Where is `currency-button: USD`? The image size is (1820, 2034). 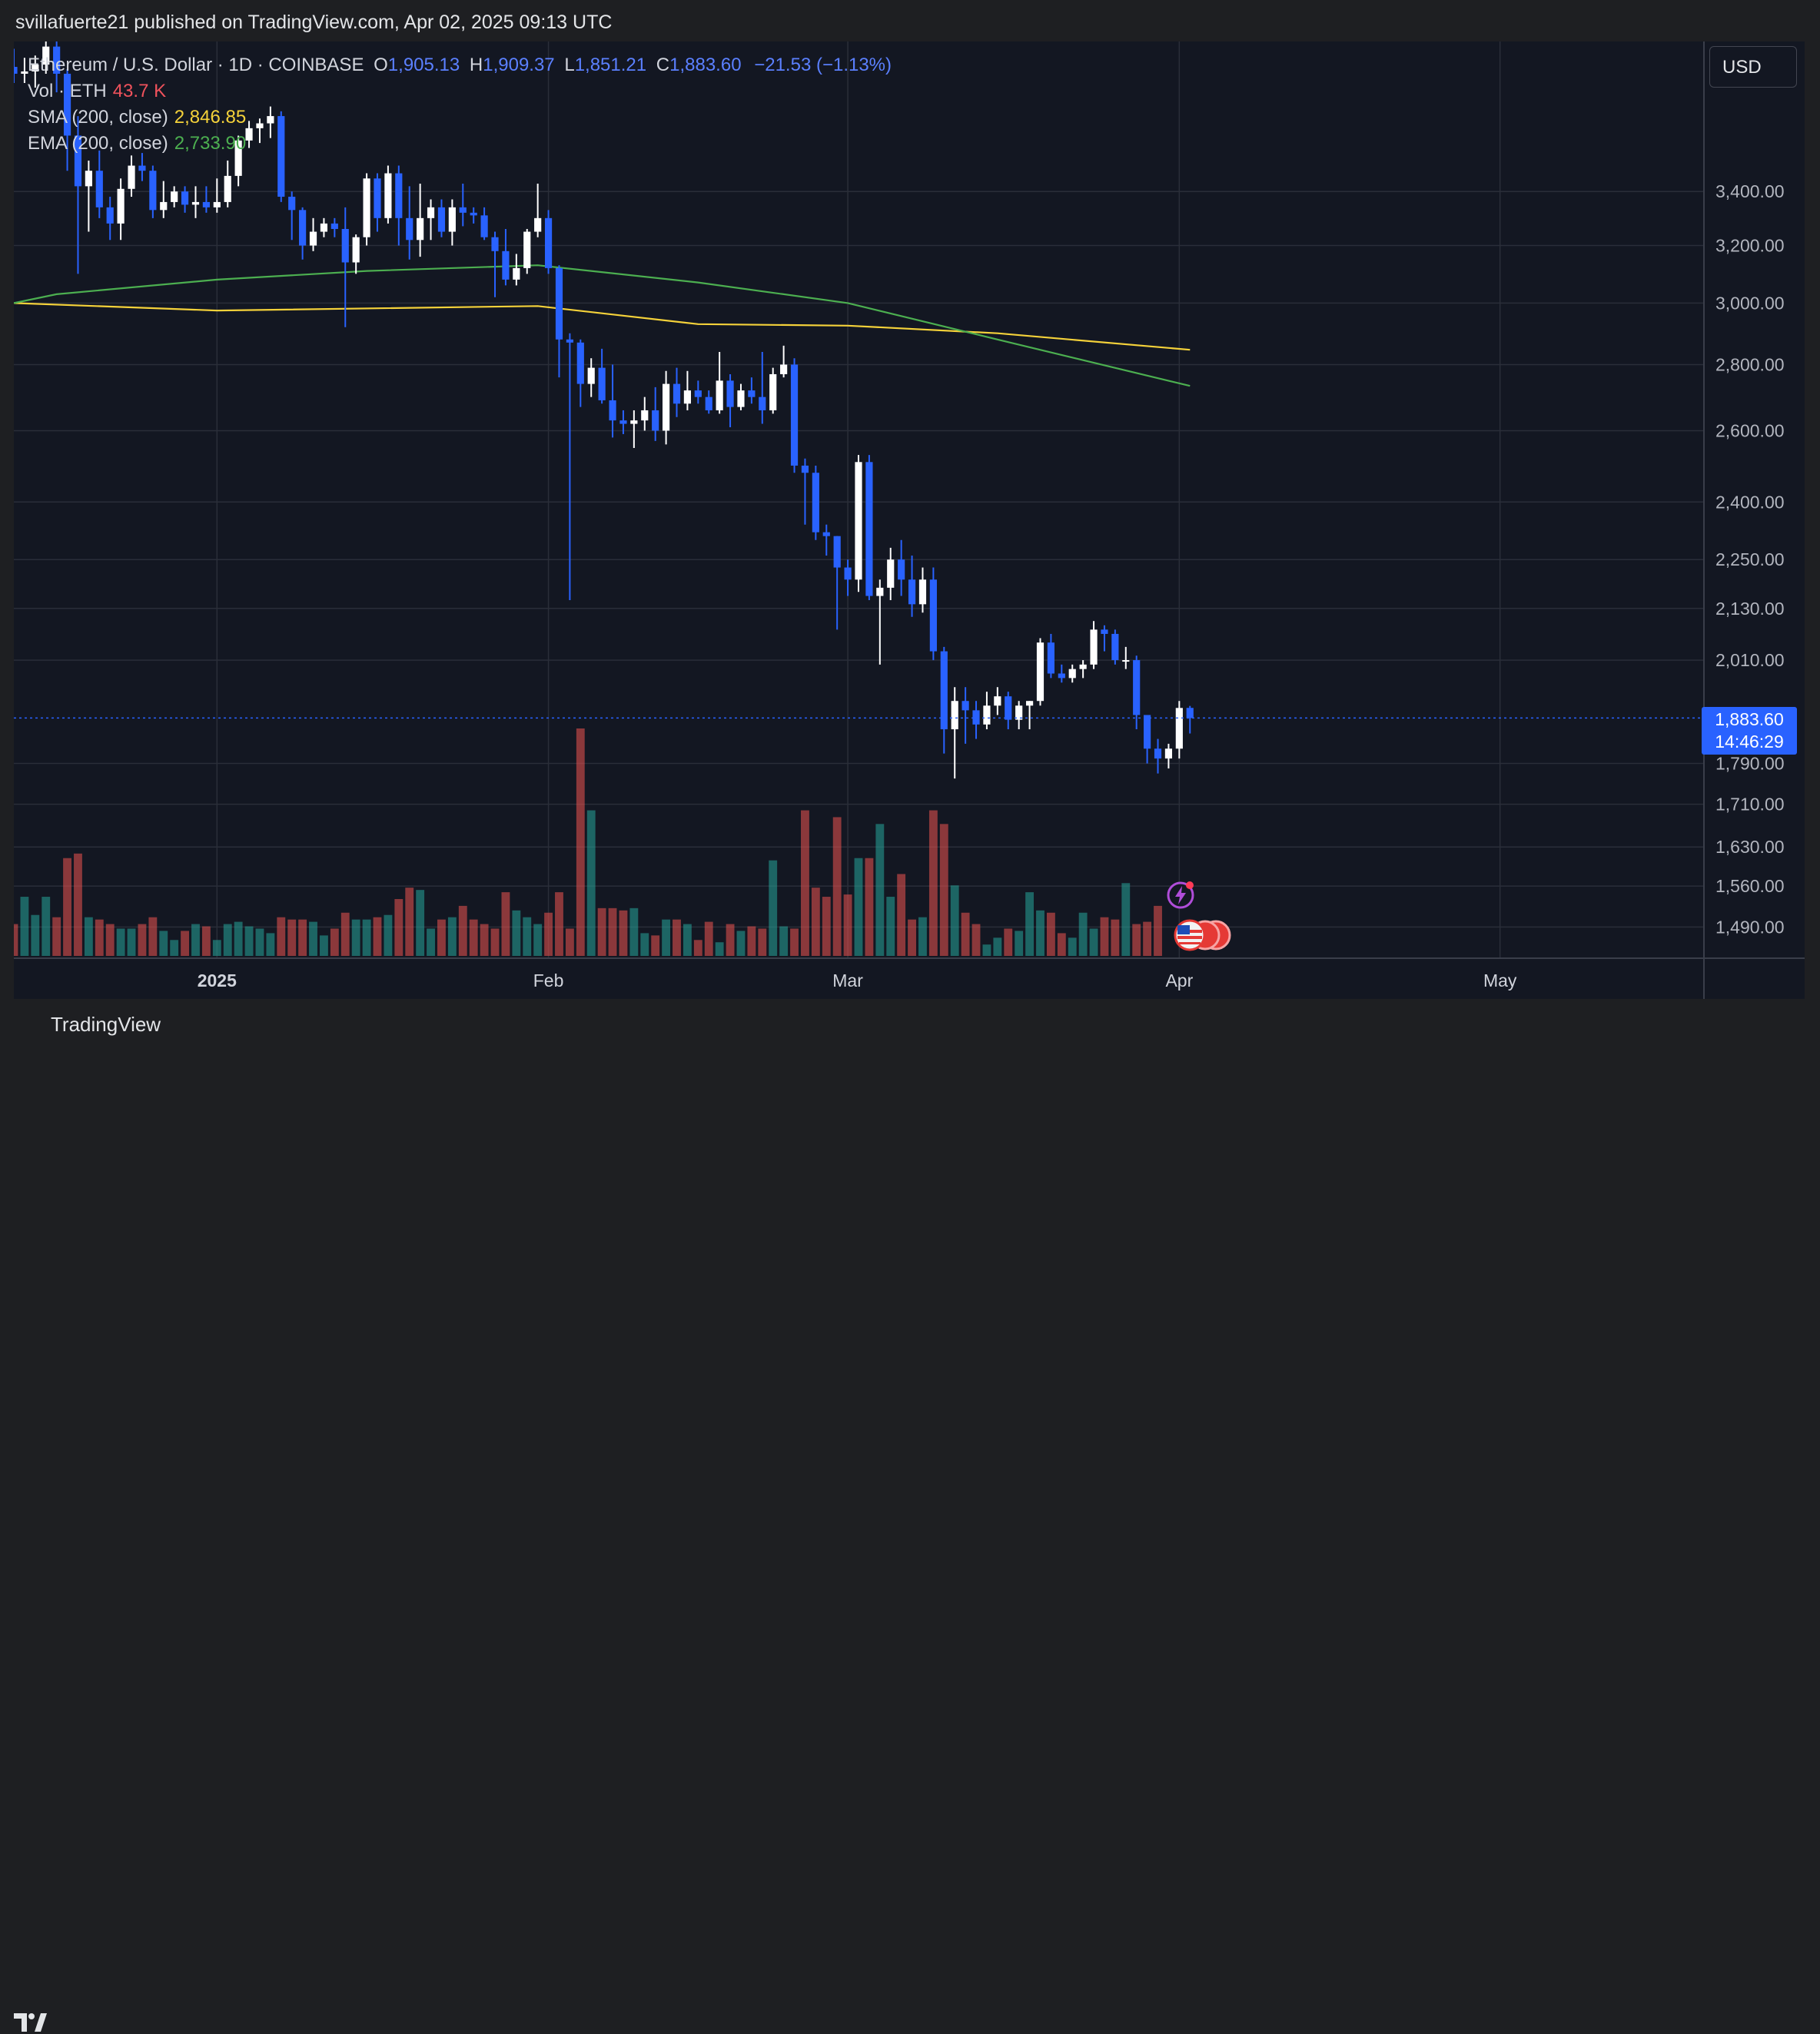 currency-button: USD is located at coordinates (1753, 67).